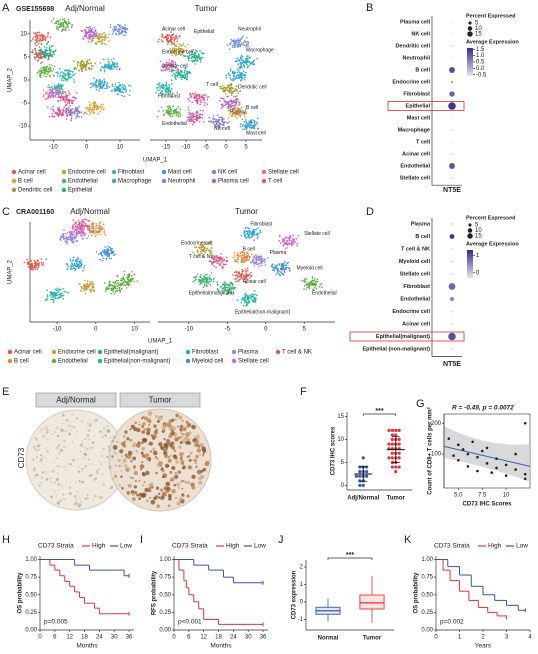 Image resolution: width=538 pixels, height=654 pixels. I want to click on cluster-annotation: NK cell, so click(222, 129).